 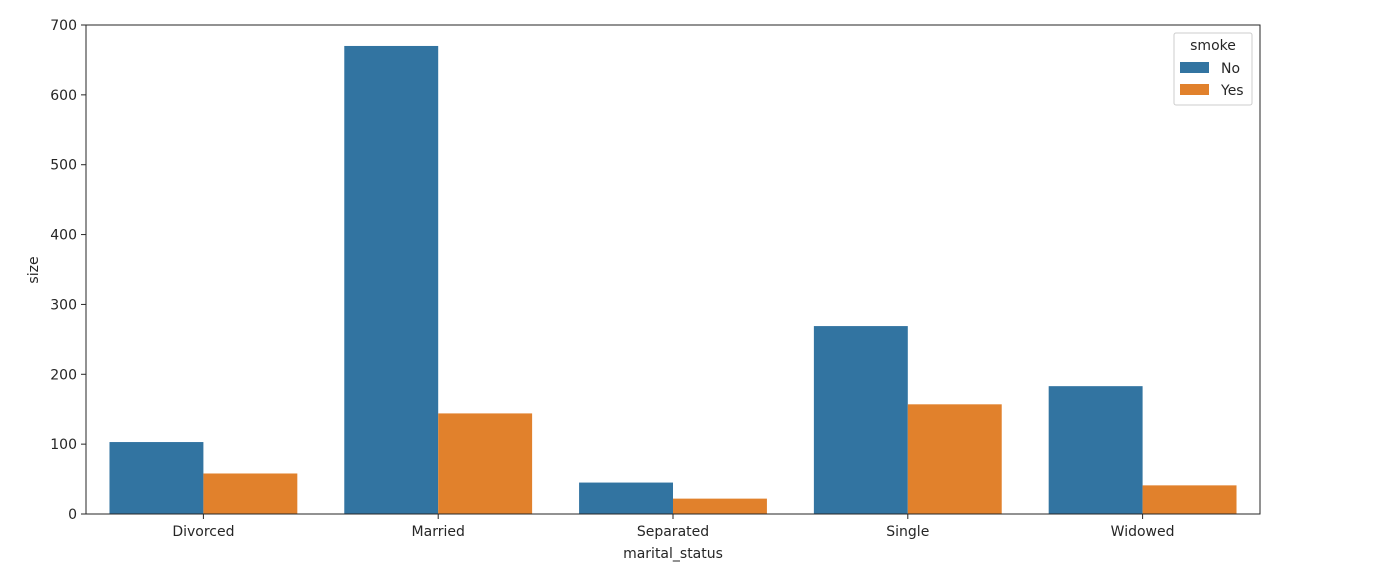 I want to click on legend-label-no: No, so click(x=1230, y=69).